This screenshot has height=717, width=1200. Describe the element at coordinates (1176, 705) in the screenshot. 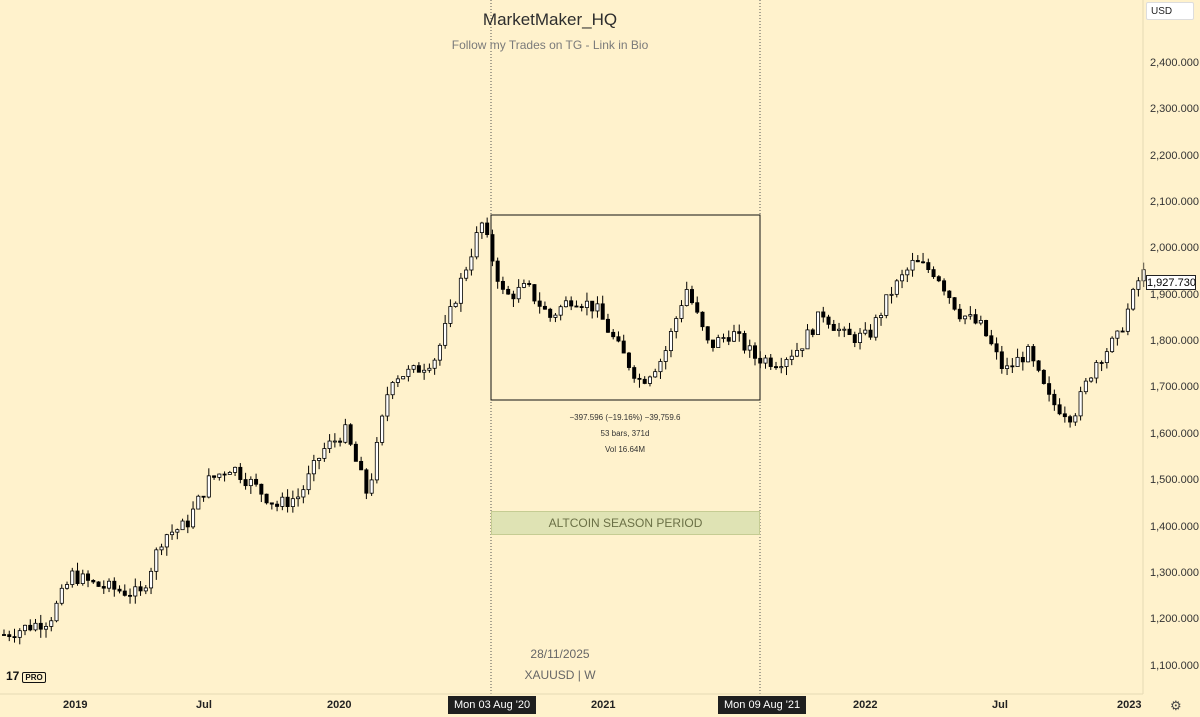

I see `settings-icon: ⚙` at that location.